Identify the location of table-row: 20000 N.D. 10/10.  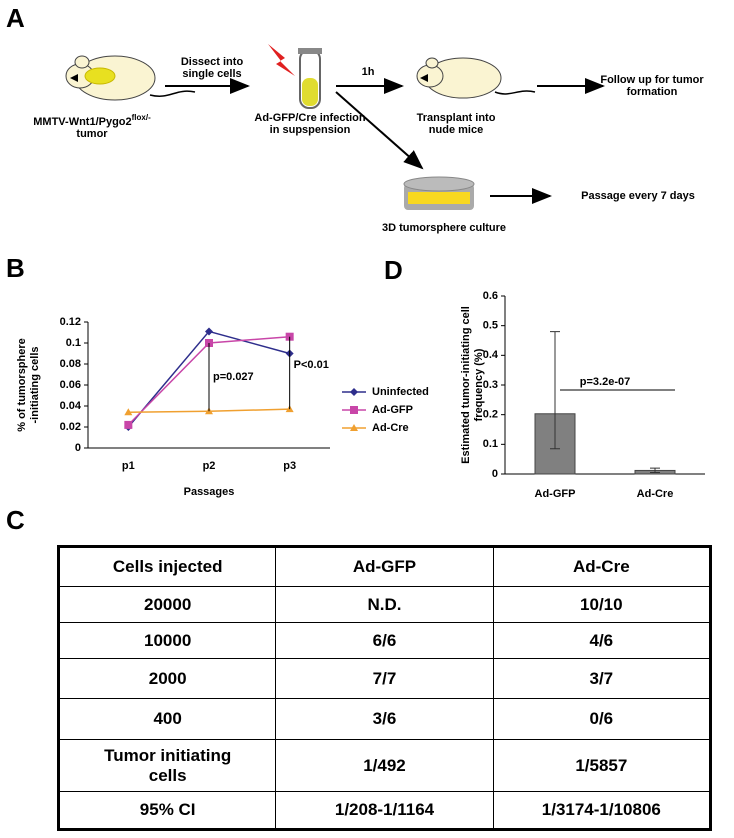
(384, 604).